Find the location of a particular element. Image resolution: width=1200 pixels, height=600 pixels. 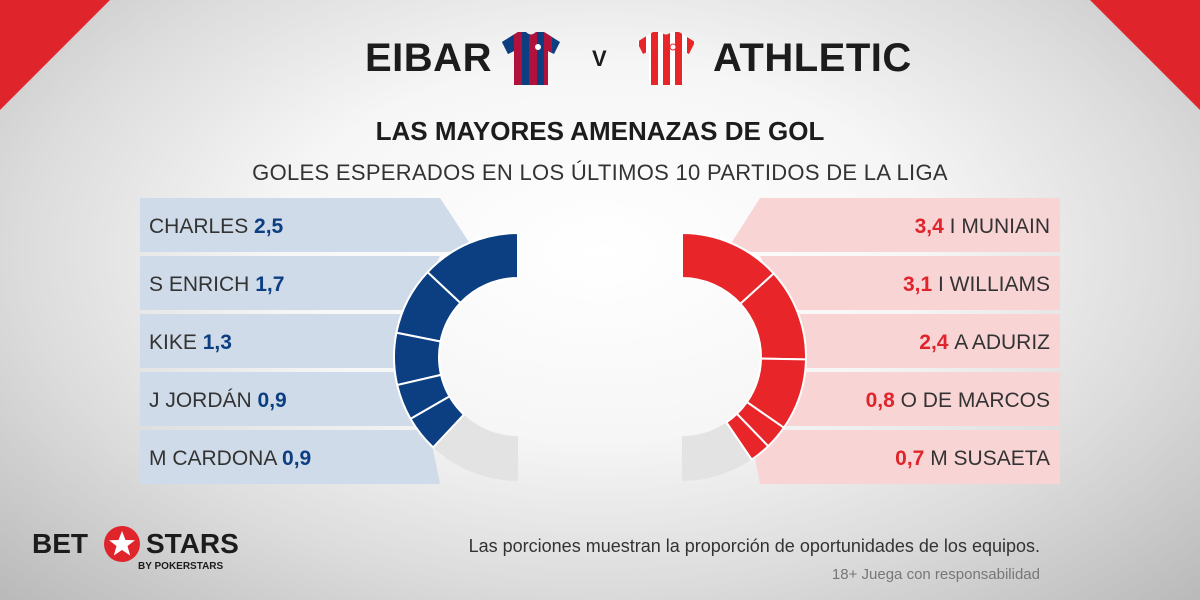

player-label-eibar-2: KIKE 1,3 is located at coordinates (190, 342).